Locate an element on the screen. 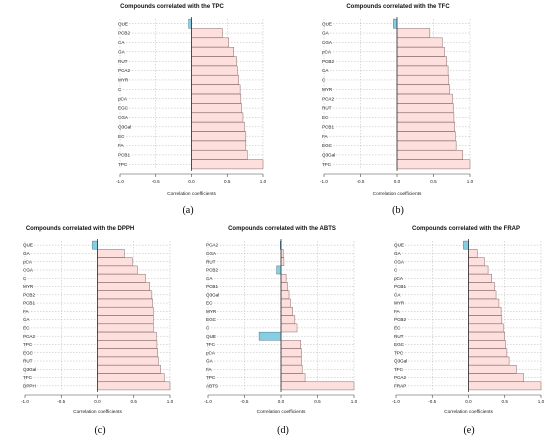 This screenshot has width=550, height=441. chart-title: Compounds correlated with the DPPH is located at coordinates (80, 229).